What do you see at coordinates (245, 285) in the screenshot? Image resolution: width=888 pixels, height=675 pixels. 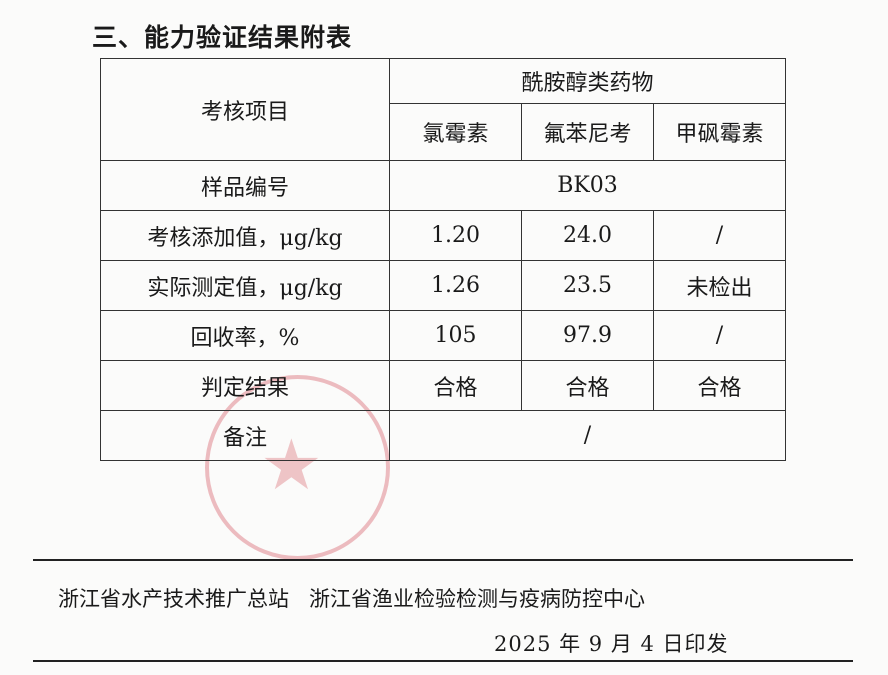 I see `row-label: 实际测定值，μg/kg` at bounding box center [245, 285].